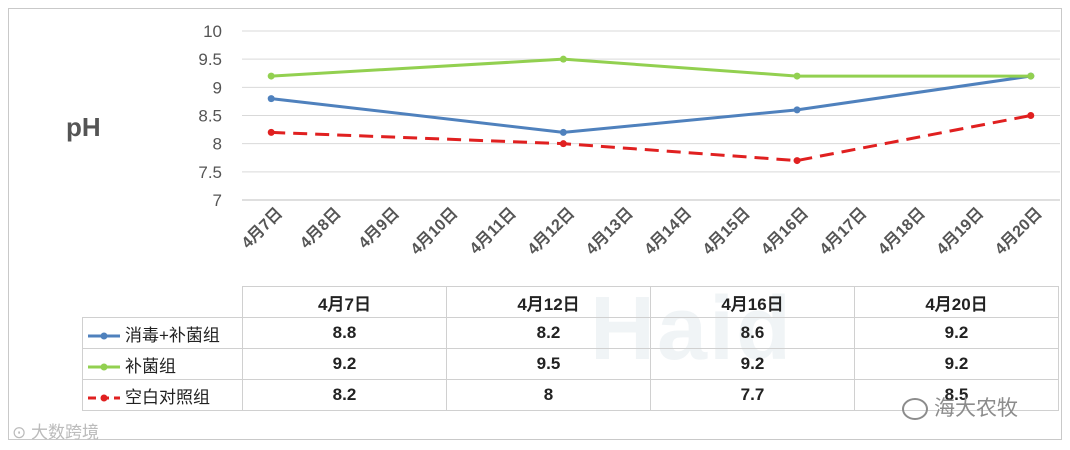 This screenshot has width=1070, height=450. What do you see at coordinates (104, 398) in the screenshot?
I see `legend-key-red` at bounding box center [104, 398].